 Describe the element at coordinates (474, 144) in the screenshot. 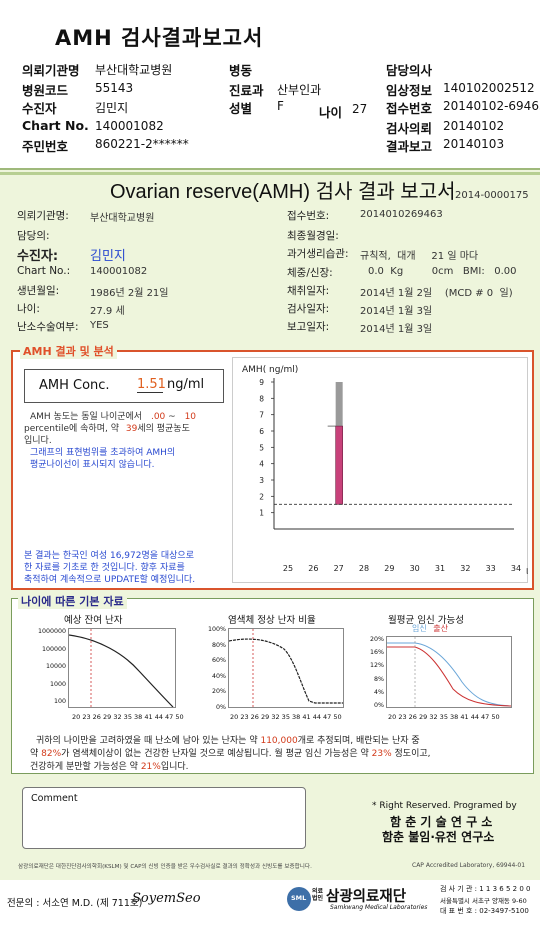

I see `header-value: 20140103` at that location.